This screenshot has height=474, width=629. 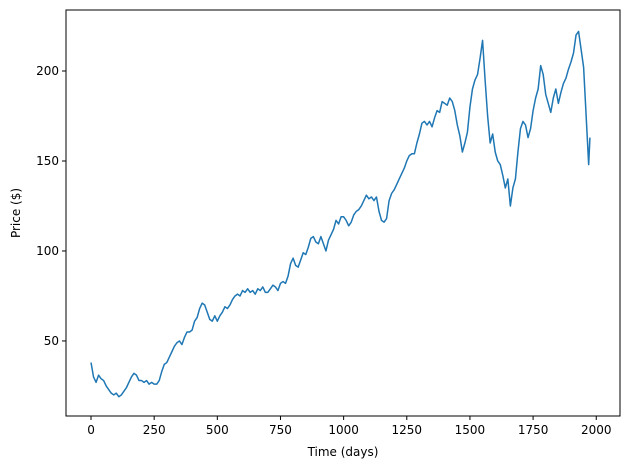 What do you see at coordinates (47, 71) in the screenshot?
I see `y-tick-label: 200` at bounding box center [47, 71].